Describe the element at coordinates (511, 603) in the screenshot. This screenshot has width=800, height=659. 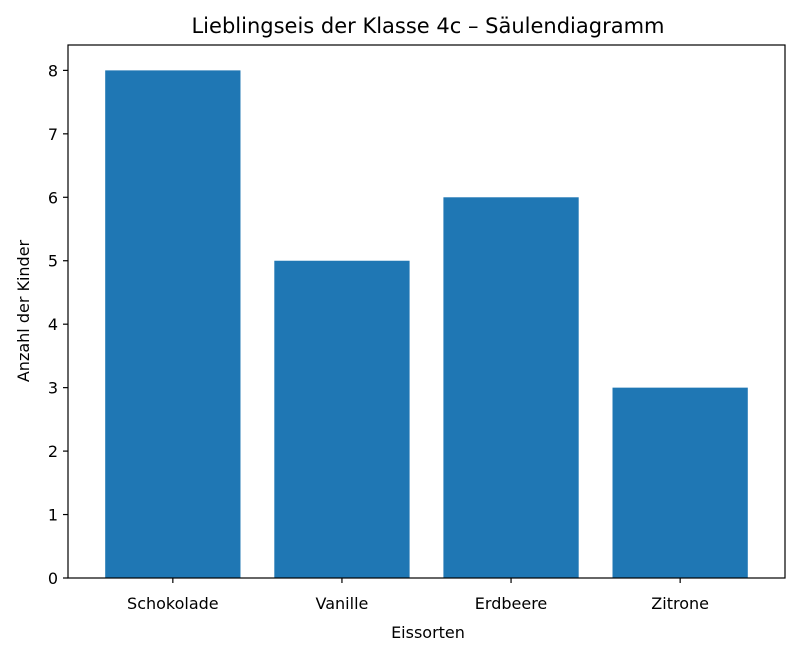
I see `x-tick-label: Erdbeere` at that location.